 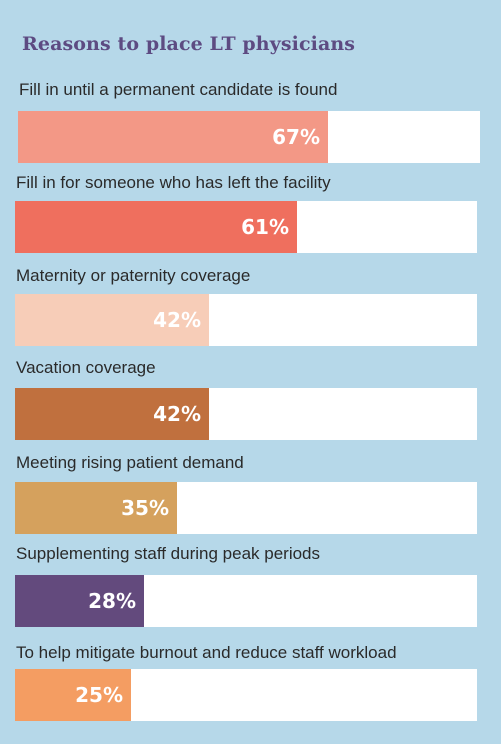 I want to click on category-label: Vacation coverage, so click(x=86, y=367).